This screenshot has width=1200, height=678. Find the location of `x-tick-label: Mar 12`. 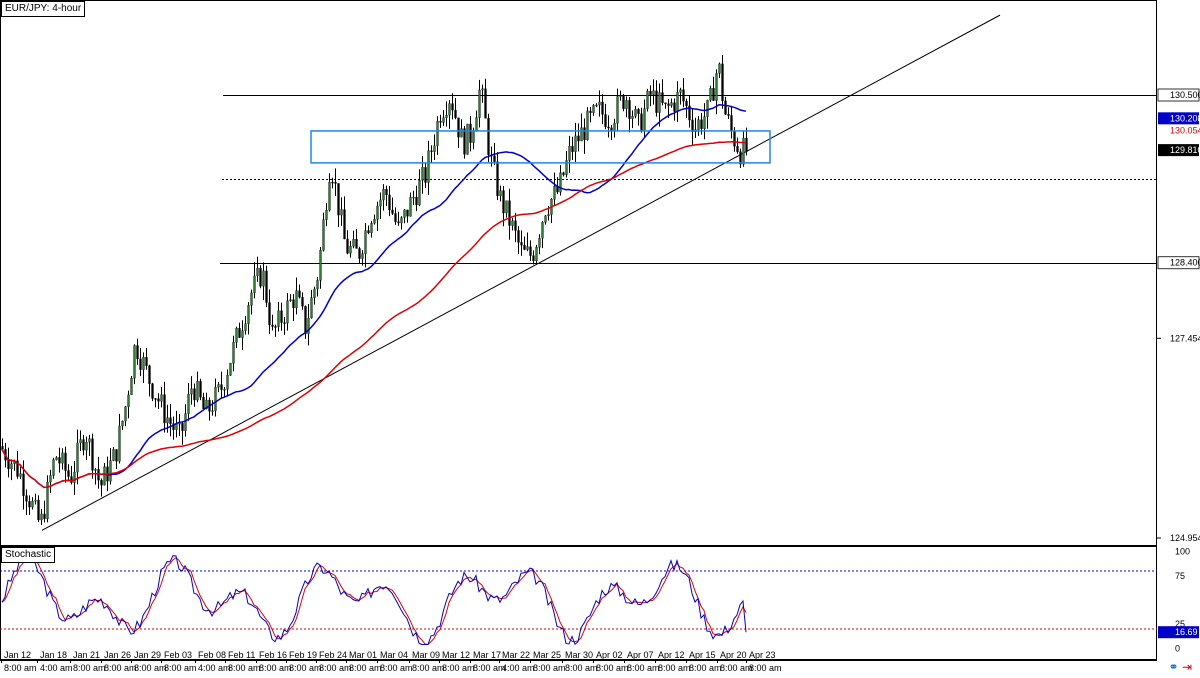

x-tick-label: Mar 12 is located at coordinates (456, 655).